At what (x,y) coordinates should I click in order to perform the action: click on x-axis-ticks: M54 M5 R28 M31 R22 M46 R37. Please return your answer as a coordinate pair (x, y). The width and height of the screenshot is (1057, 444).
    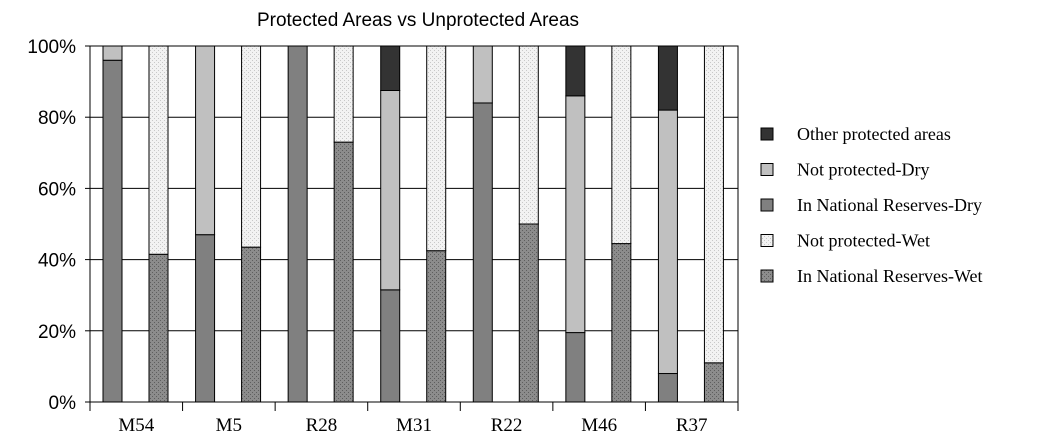
    Looking at the image, I should click on (412, 425).